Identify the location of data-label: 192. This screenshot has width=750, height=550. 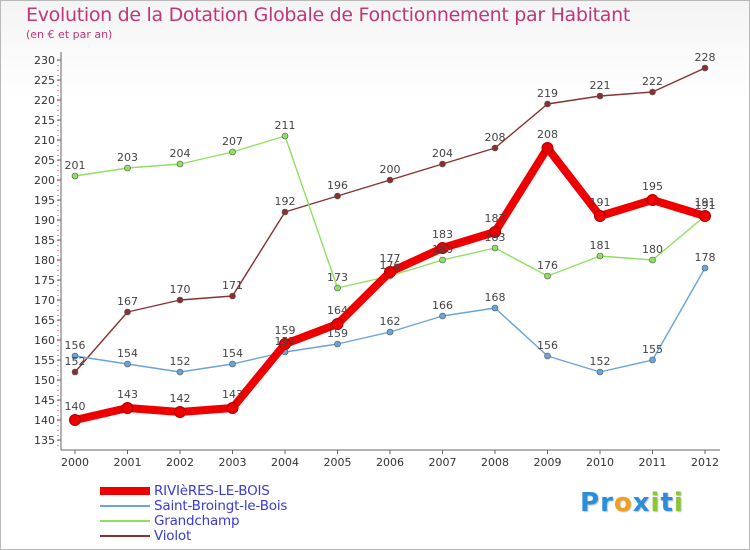
(285, 201).